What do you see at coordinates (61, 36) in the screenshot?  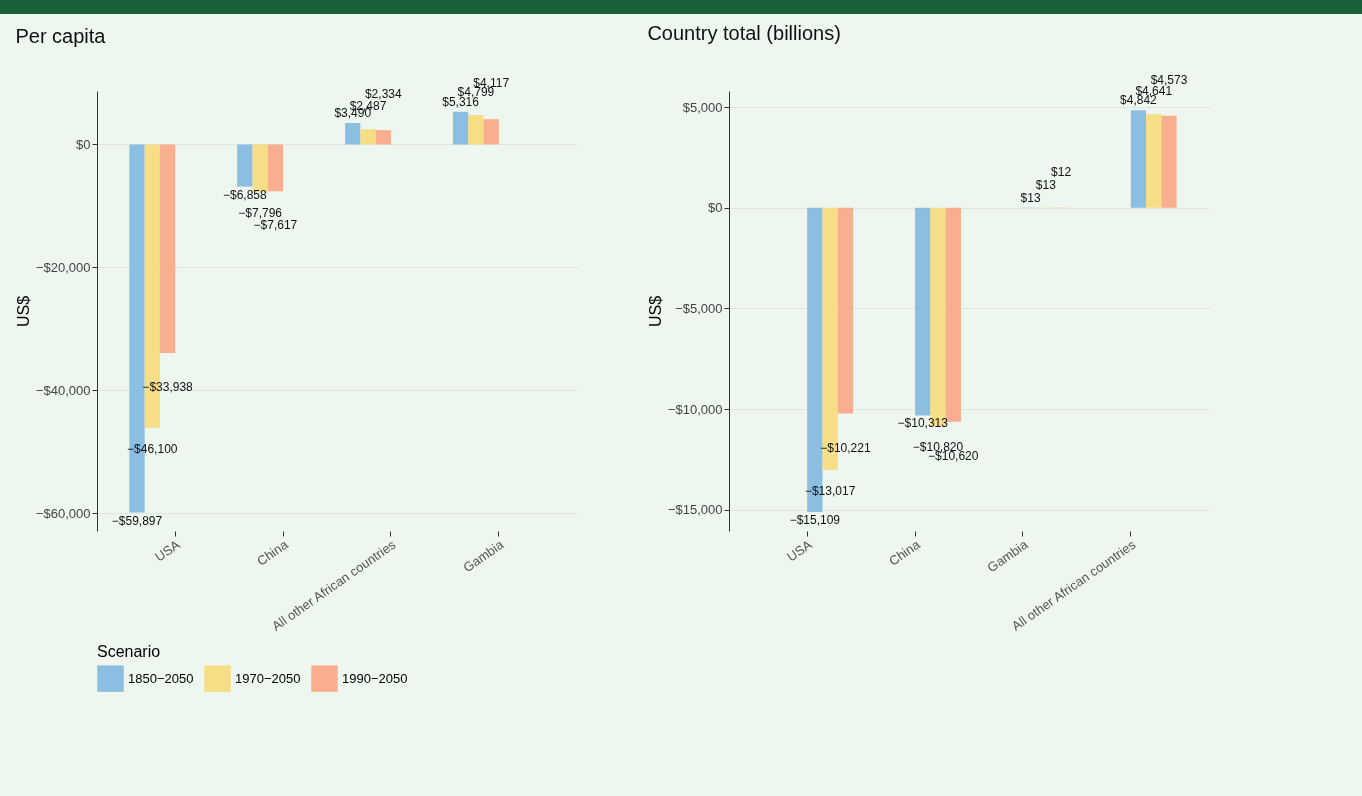 I see `chart-title: Per capita` at bounding box center [61, 36].